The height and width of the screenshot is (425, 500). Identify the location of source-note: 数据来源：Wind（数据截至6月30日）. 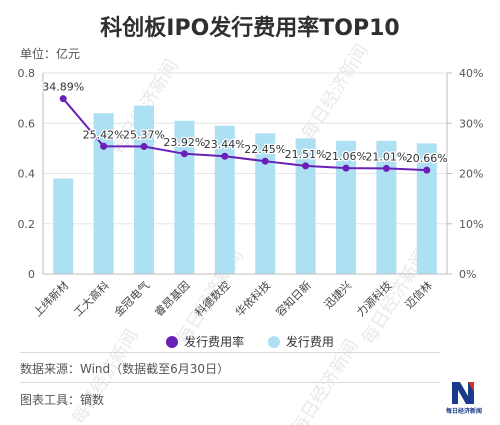
(125, 369).